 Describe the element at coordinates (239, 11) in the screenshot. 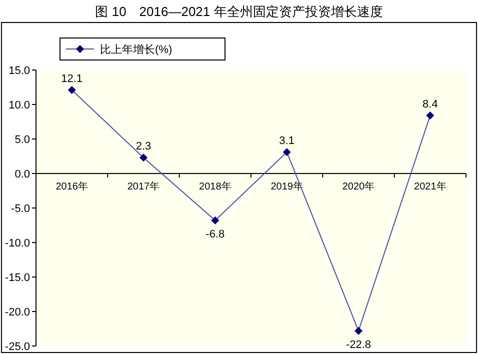

I see `chart-title: 图 10 2016—2021 年全州固定资产投资增长速度` at that location.